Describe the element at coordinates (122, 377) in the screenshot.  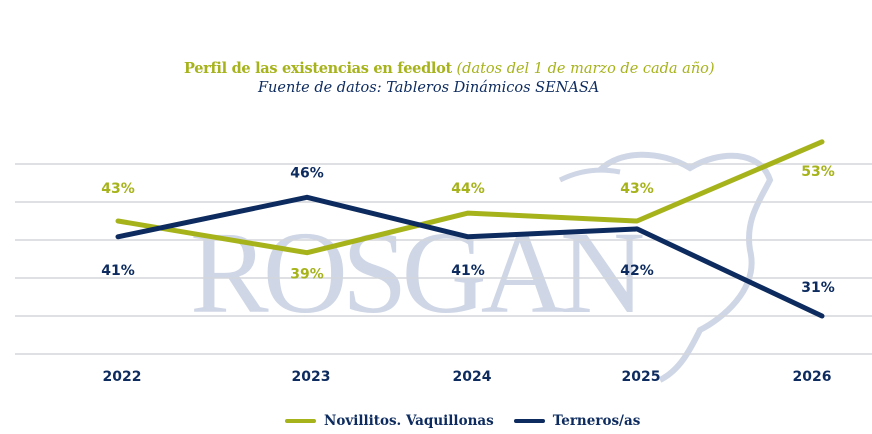
I see `x-tick-label: 2022` at that location.